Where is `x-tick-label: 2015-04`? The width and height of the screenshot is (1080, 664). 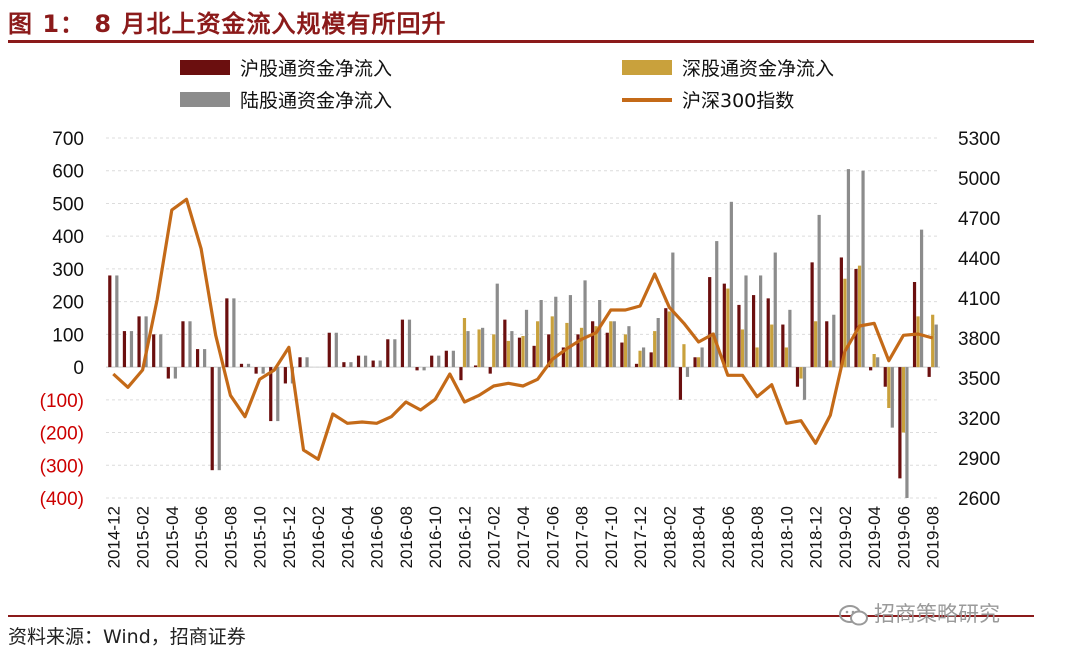 x-tick-label: 2015-04 is located at coordinates (172, 537).